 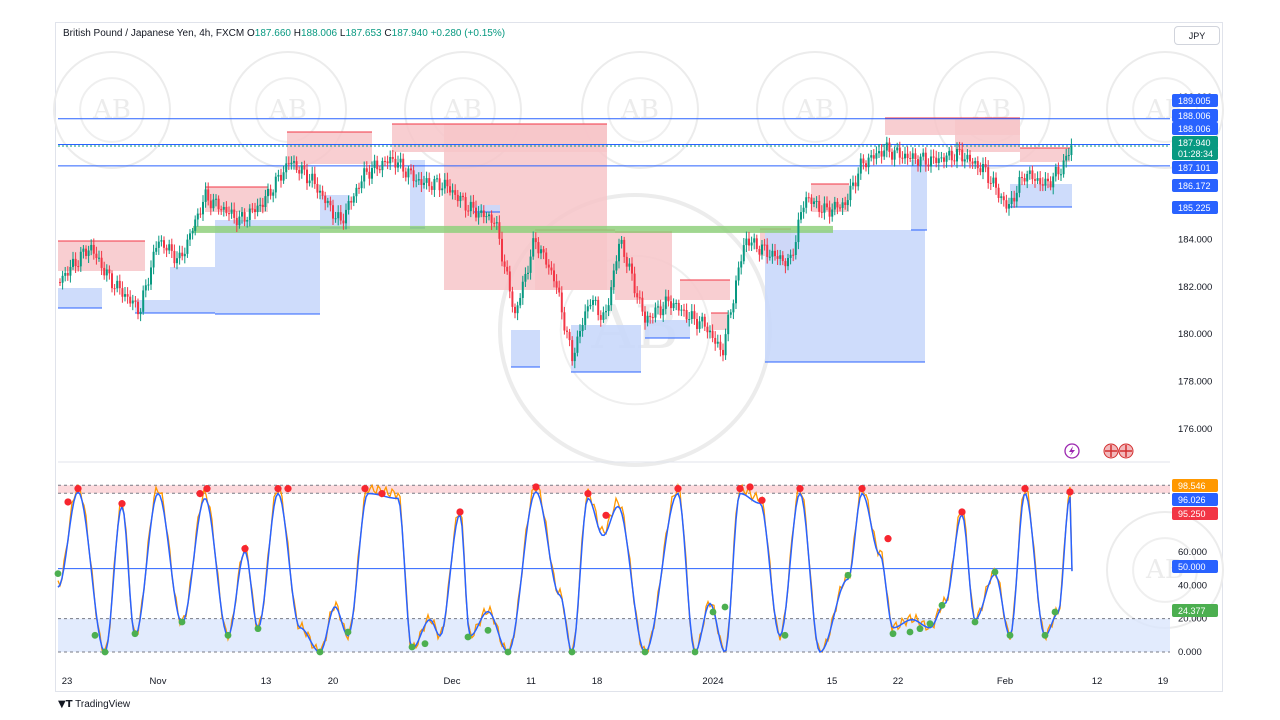 I want to click on symbol-title: British Pound / Japanese Yen, 4h, FXCM, so click(x=154, y=33).